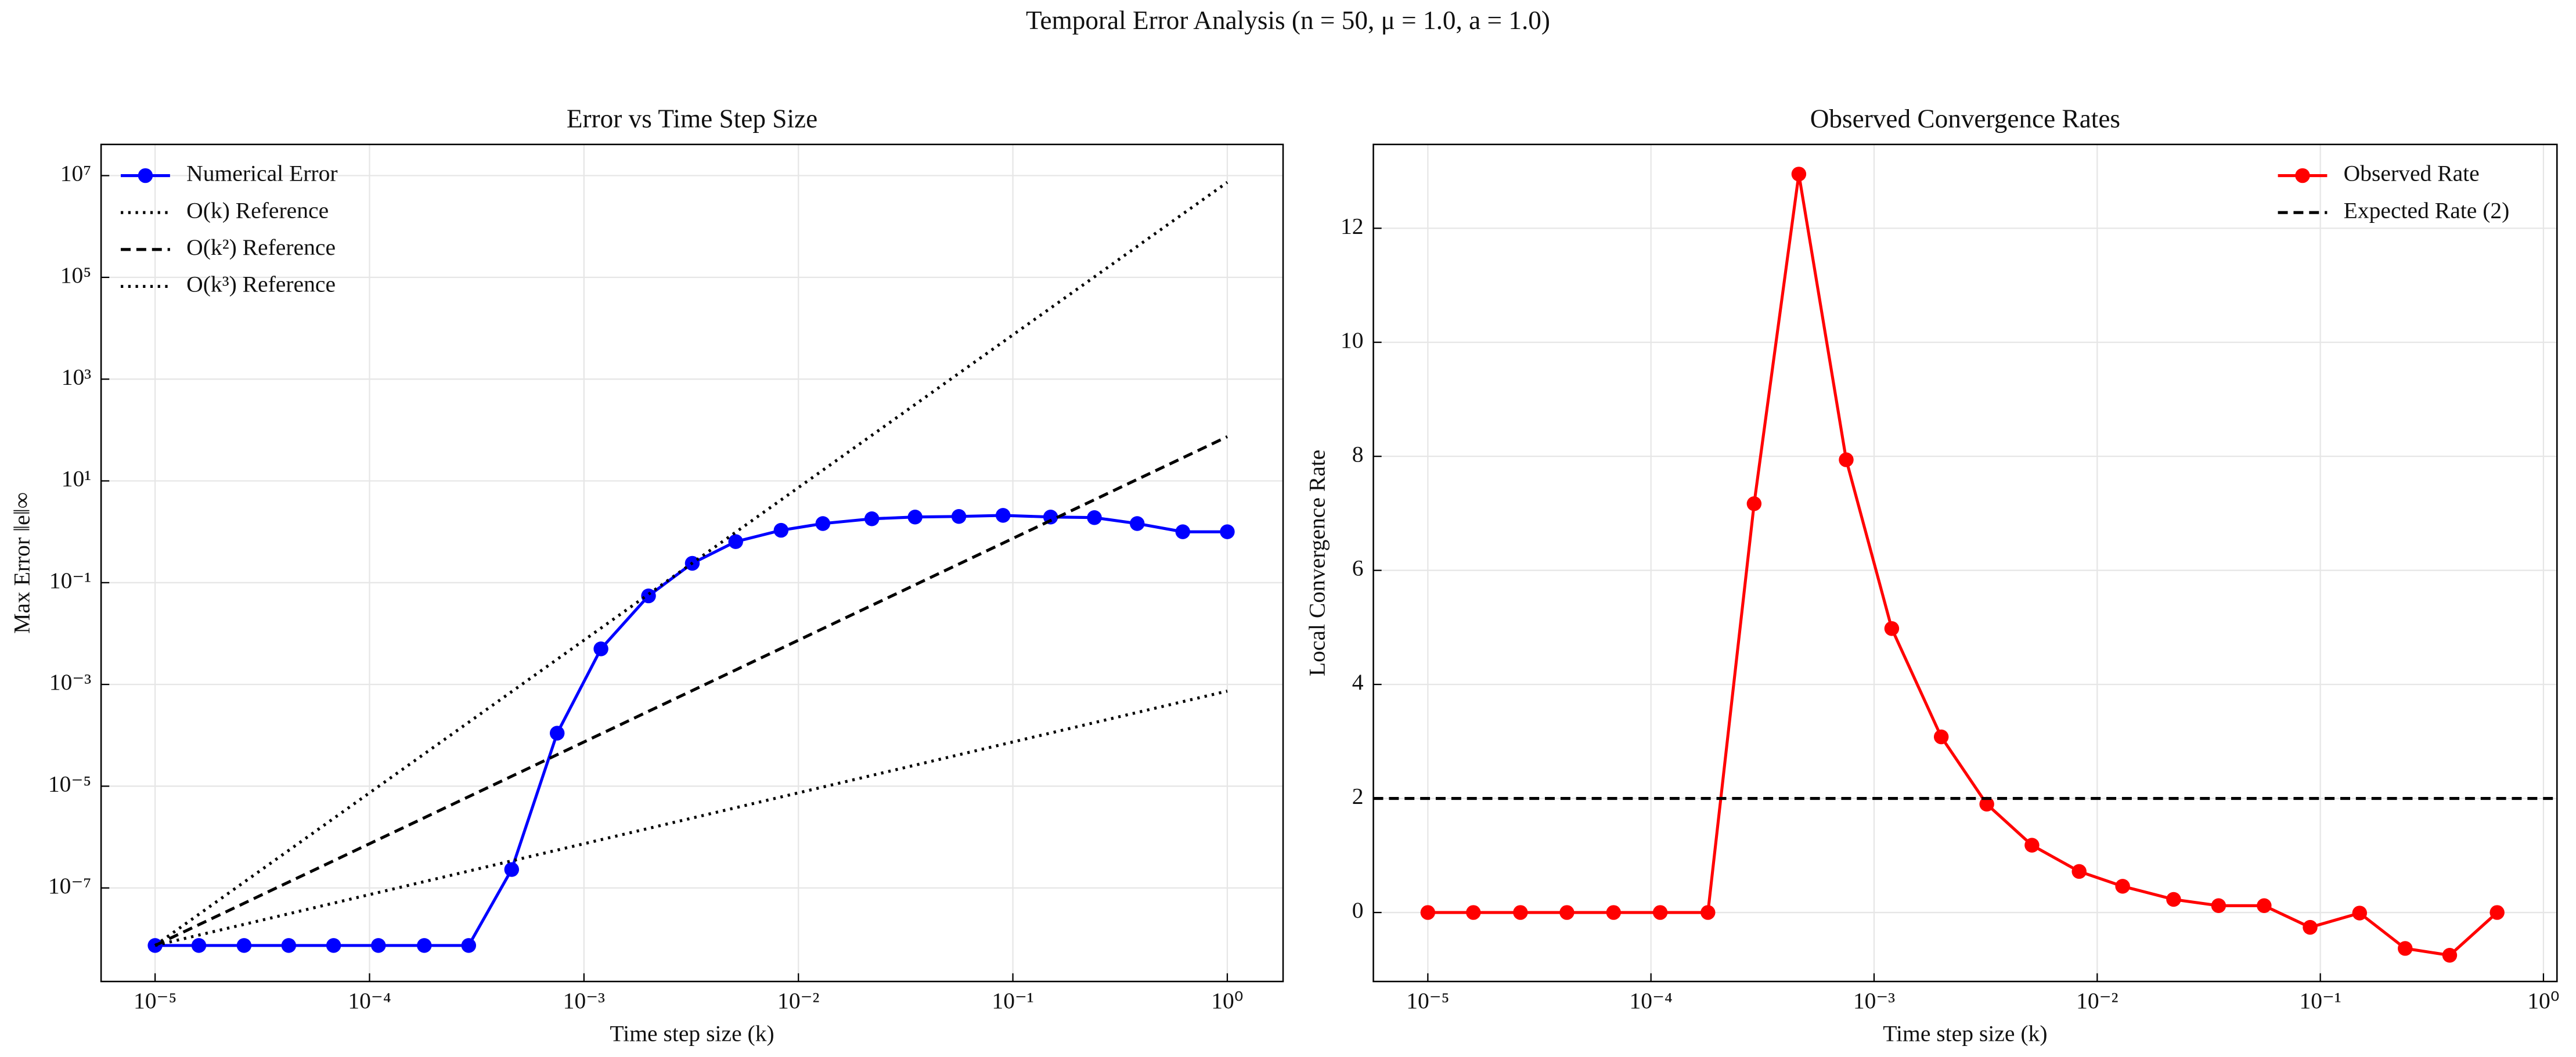 Image resolution: width=2576 pixels, height=1057 pixels. Describe the element at coordinates (77, 377) in the screenshot. I see `y-tick-label: 10³` at that location.